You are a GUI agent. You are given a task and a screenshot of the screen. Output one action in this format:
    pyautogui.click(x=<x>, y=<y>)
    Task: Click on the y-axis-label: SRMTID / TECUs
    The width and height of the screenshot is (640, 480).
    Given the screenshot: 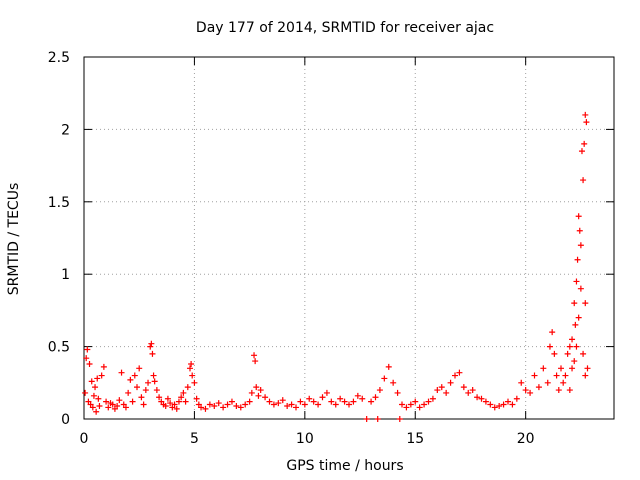 What is the action you would take?
    pyautogui.click(x=14, y=239)
    